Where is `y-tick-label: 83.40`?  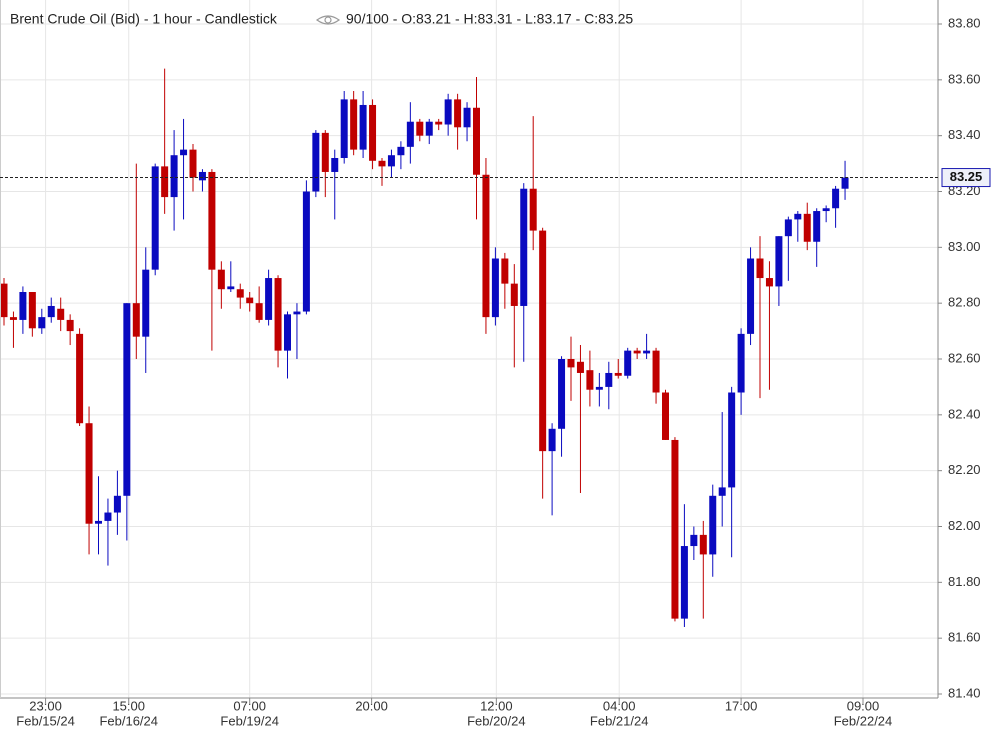
y-tick-label: 83.40 is located at coordinates (964, 134).